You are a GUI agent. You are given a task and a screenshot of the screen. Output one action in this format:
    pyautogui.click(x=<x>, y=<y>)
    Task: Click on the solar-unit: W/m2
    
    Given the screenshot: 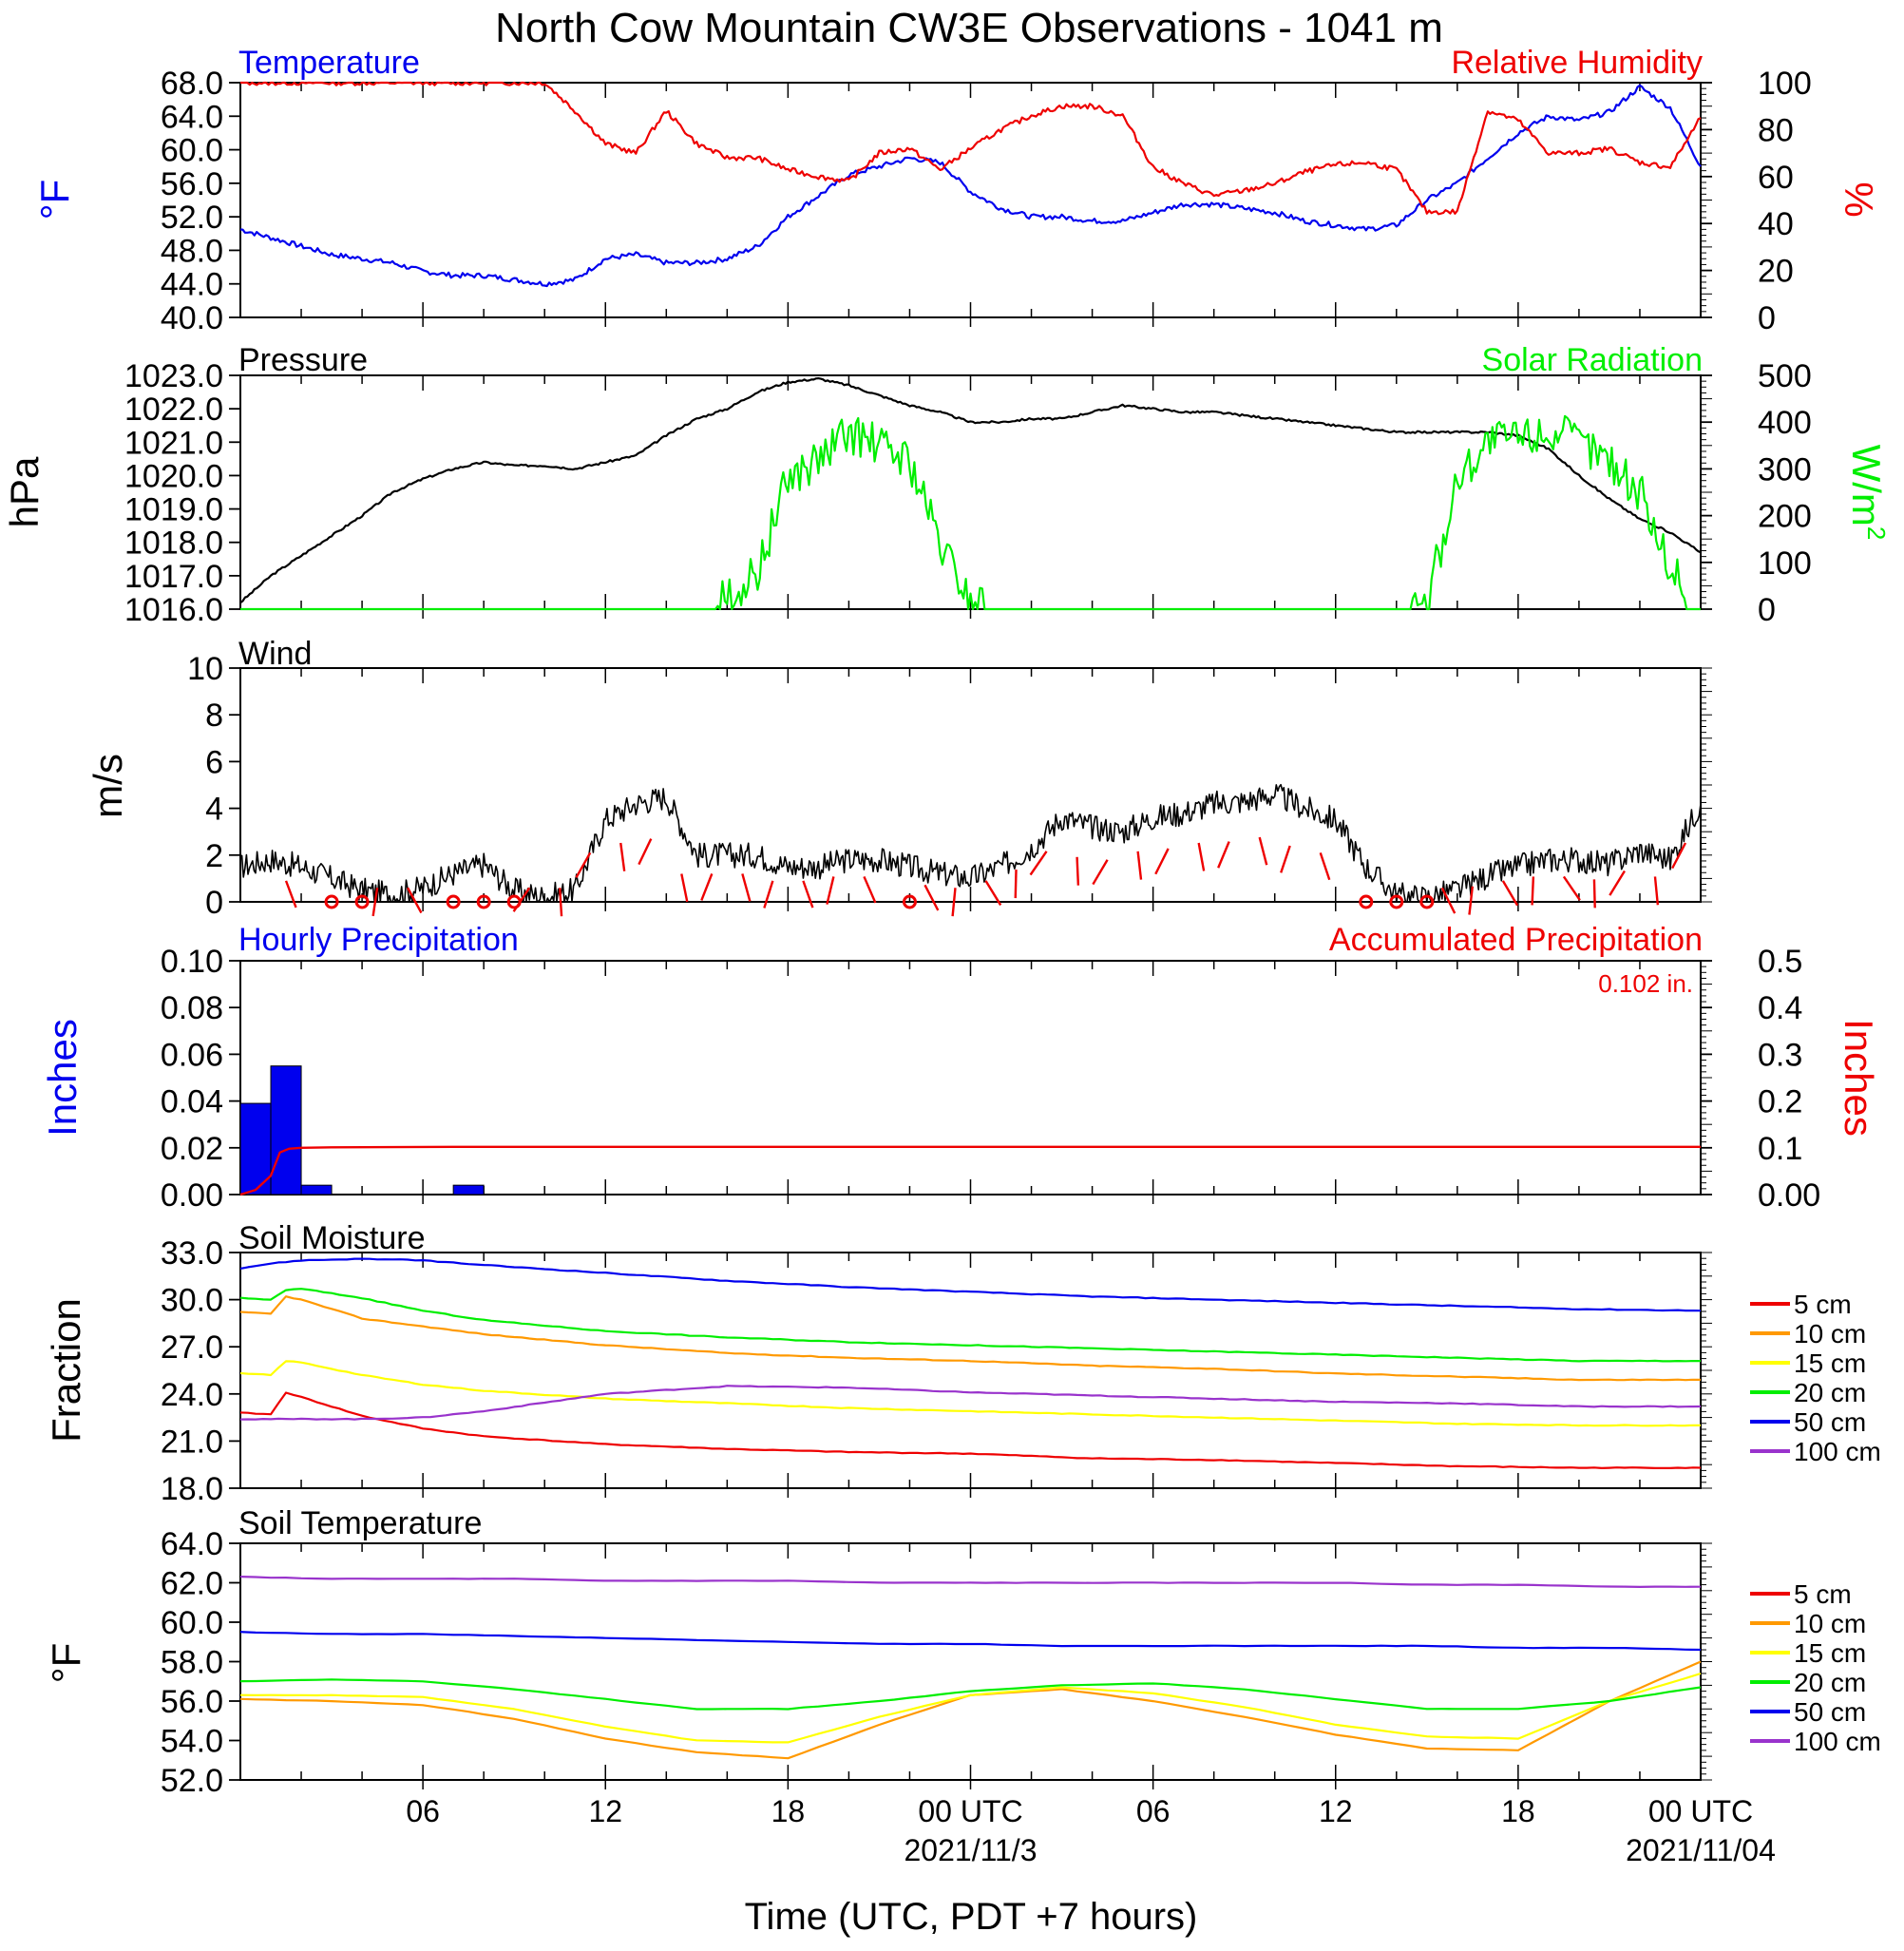 What is the action you would take?
    pyautogui.click(x=1868, y=493)
    